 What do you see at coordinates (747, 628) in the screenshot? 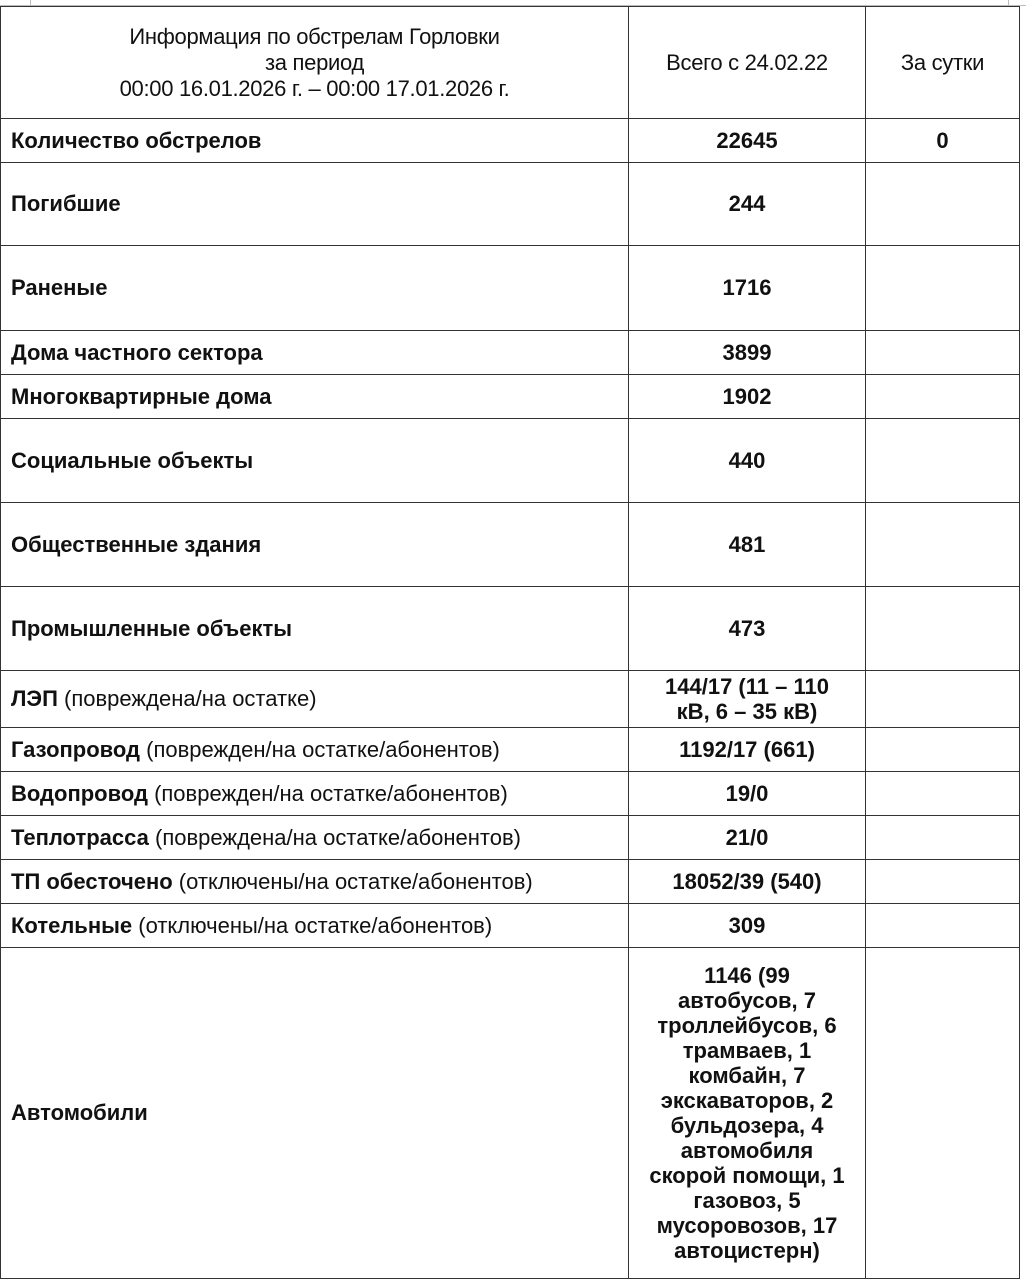
I see `total-value: 473` at bounding box center [747, 628].